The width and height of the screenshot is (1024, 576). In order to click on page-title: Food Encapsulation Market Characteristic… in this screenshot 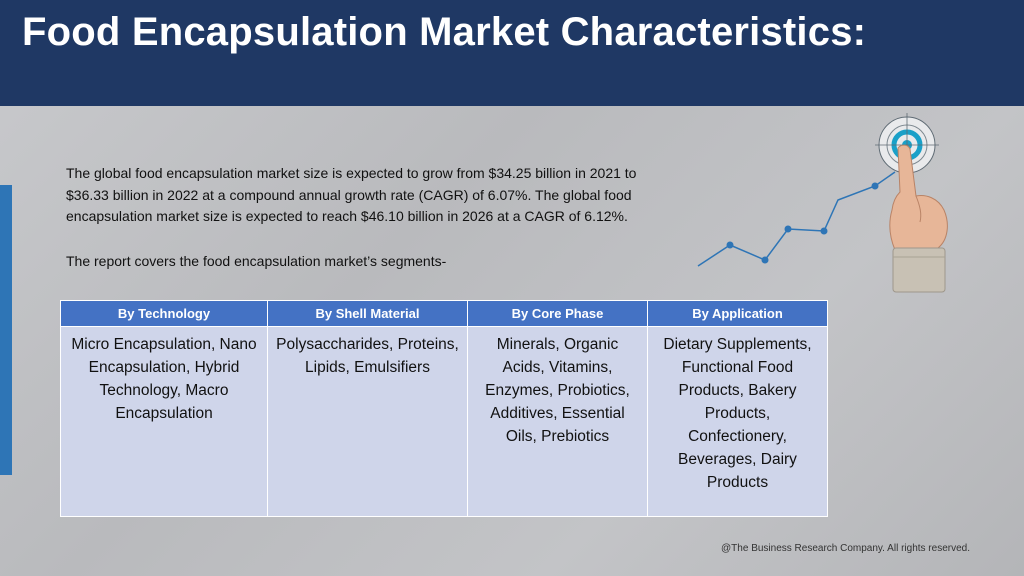, I will do `click(444, 32)`.